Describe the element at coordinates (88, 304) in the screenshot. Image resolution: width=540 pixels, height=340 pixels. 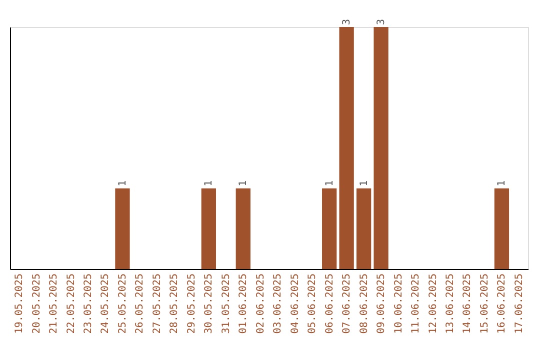
I see `x-tick-label: 23.05.2025` at that location.